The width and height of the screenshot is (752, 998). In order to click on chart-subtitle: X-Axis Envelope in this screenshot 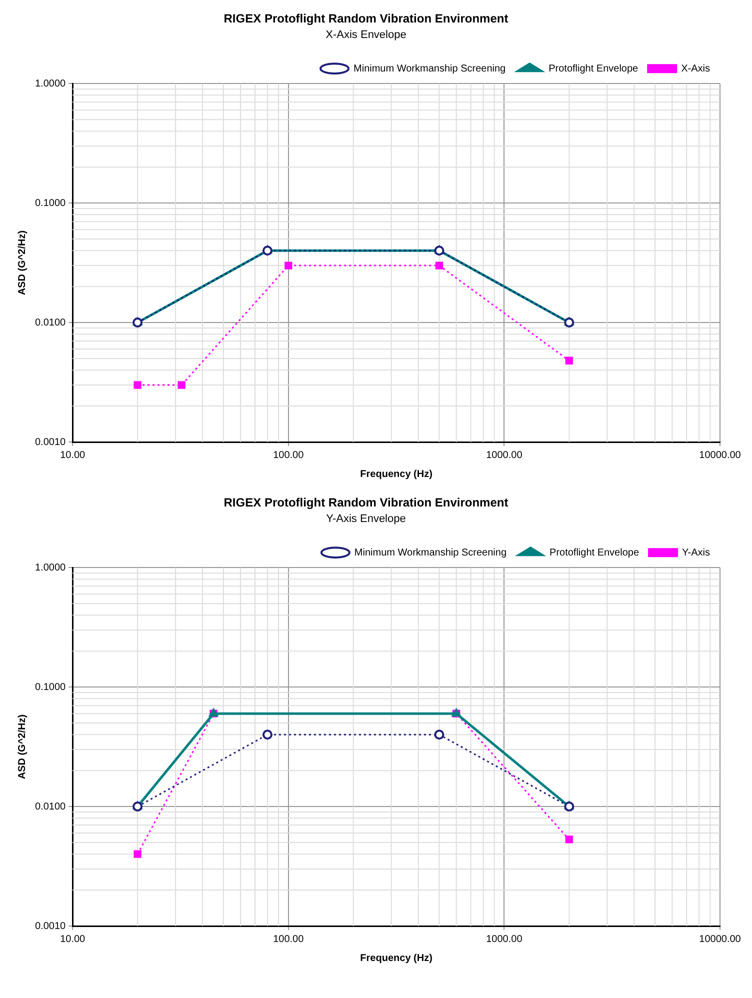, I will do `click(366, 35)`.